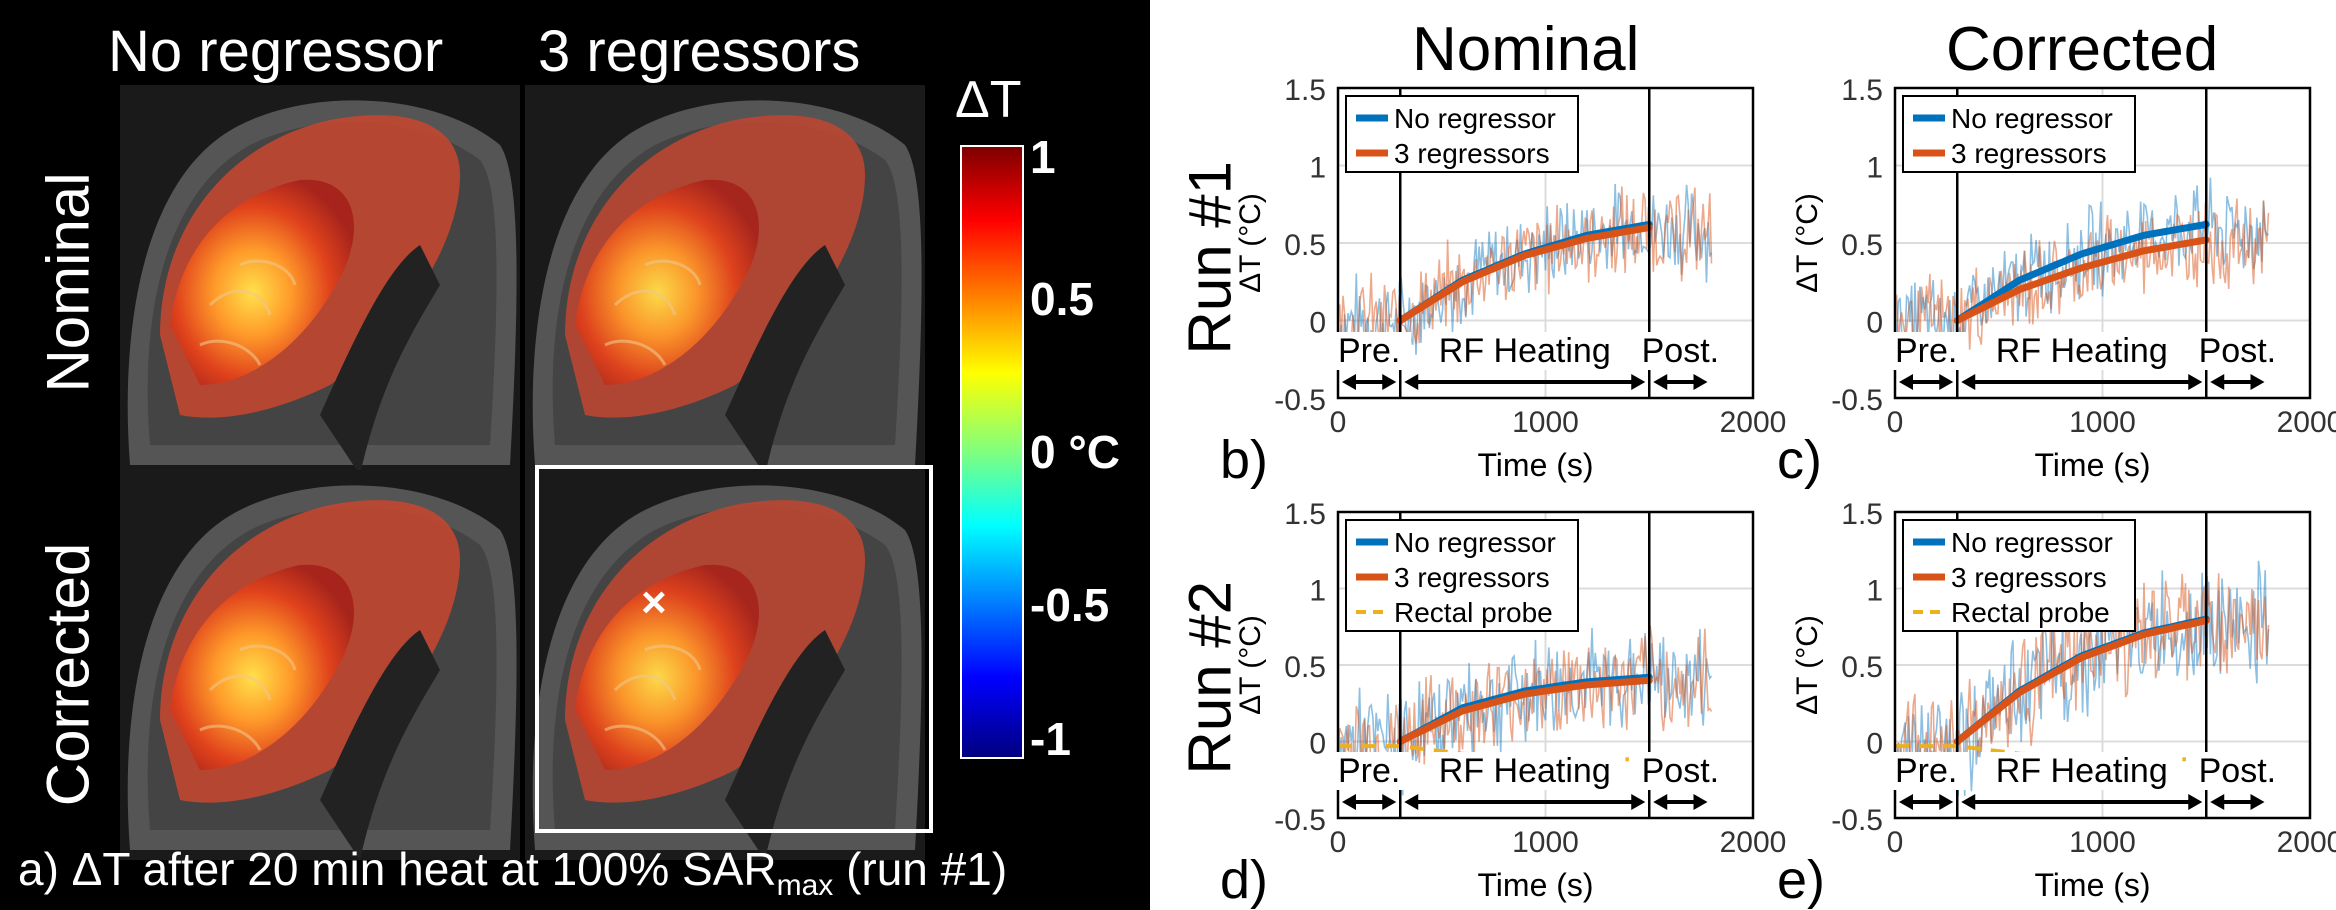  Describe the element at coordinates (1801, 880) in the screenshot. I see `panel-label: e)` at that location.